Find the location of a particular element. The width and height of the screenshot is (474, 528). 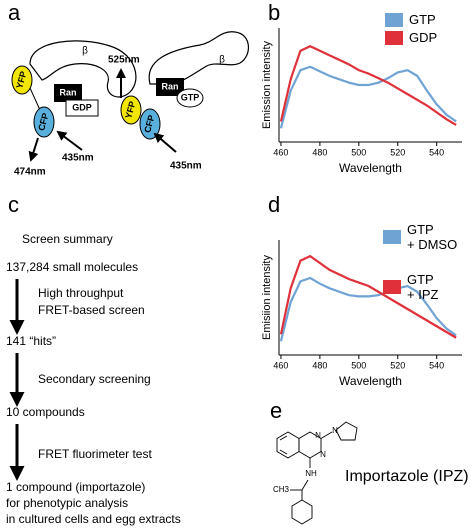

gdp-label: GDP is located at coordinates (82, 107).